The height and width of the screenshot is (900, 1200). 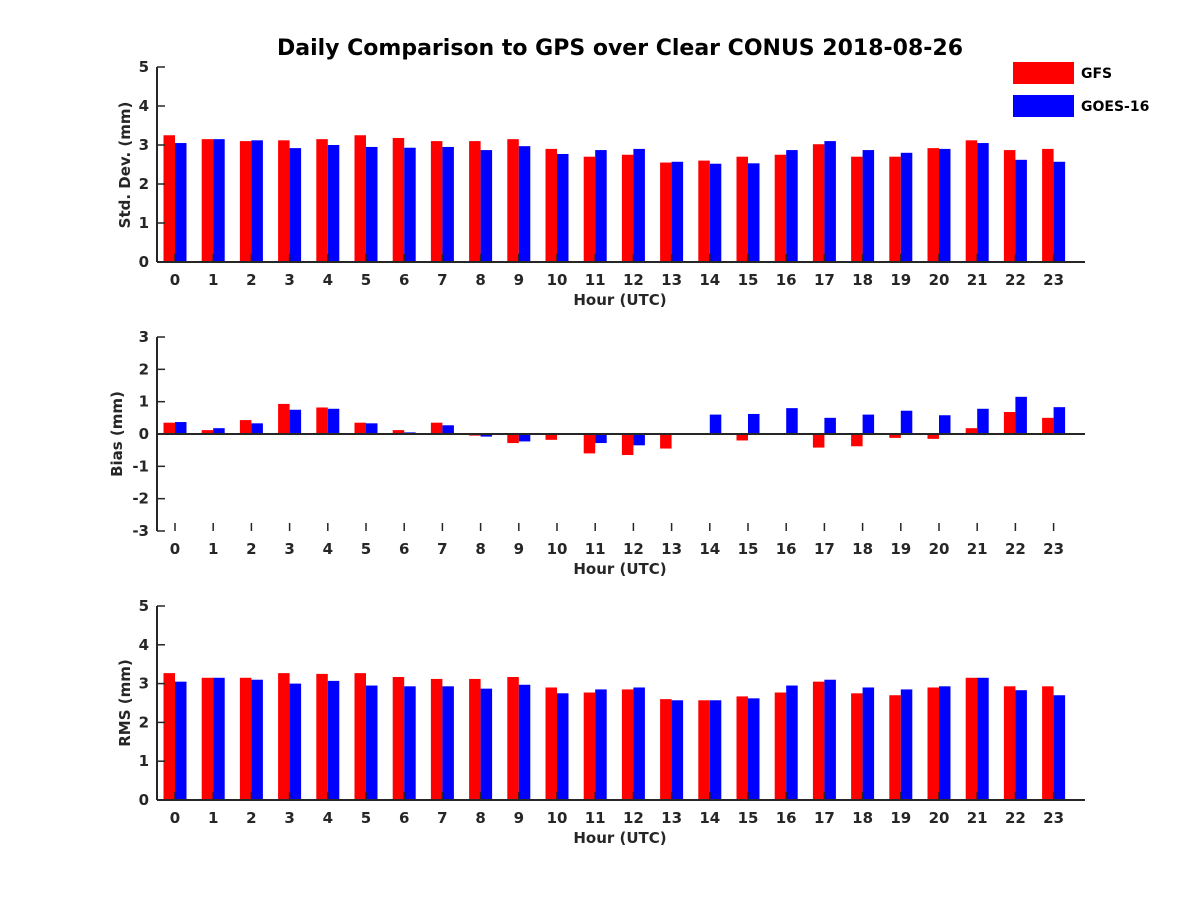 What do you see at coordinates (251, 549) in the screenshot?
I see `x-tick-label: 2` at bounding box center [251, 549].